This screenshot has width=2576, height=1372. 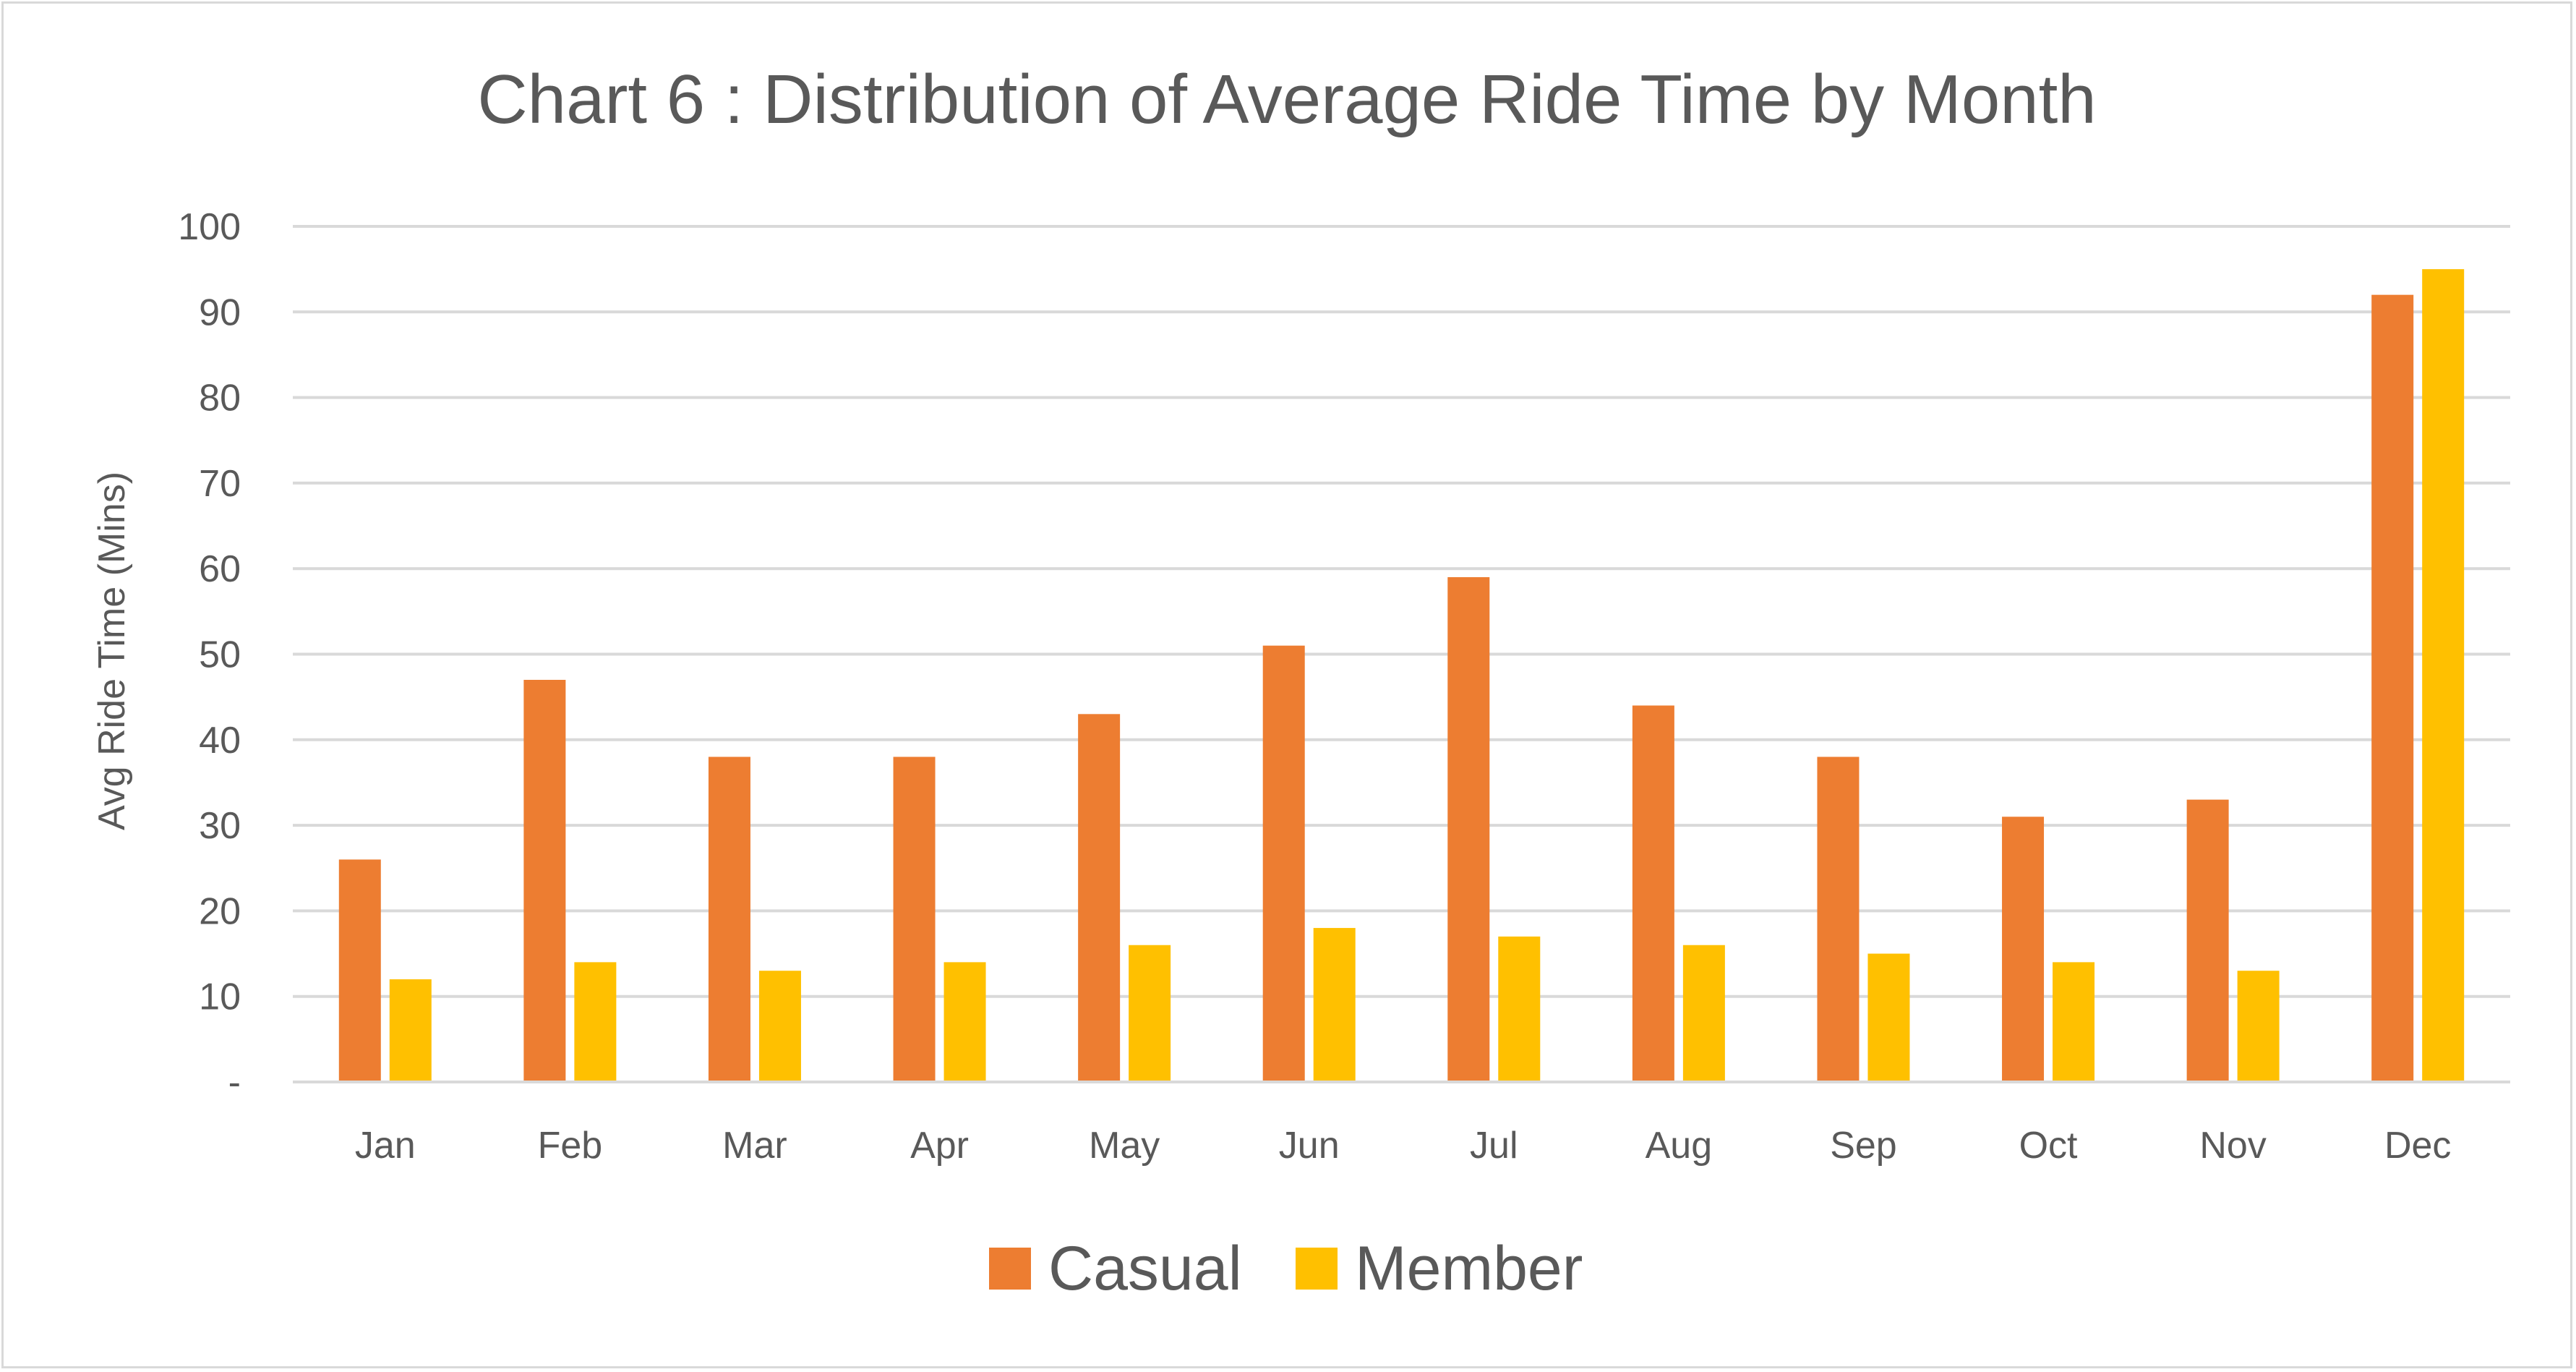 What do you see at coordinates (359, 970) in the screenshot?
I see `bar-casual-jan` at bounding box center [359, 970].